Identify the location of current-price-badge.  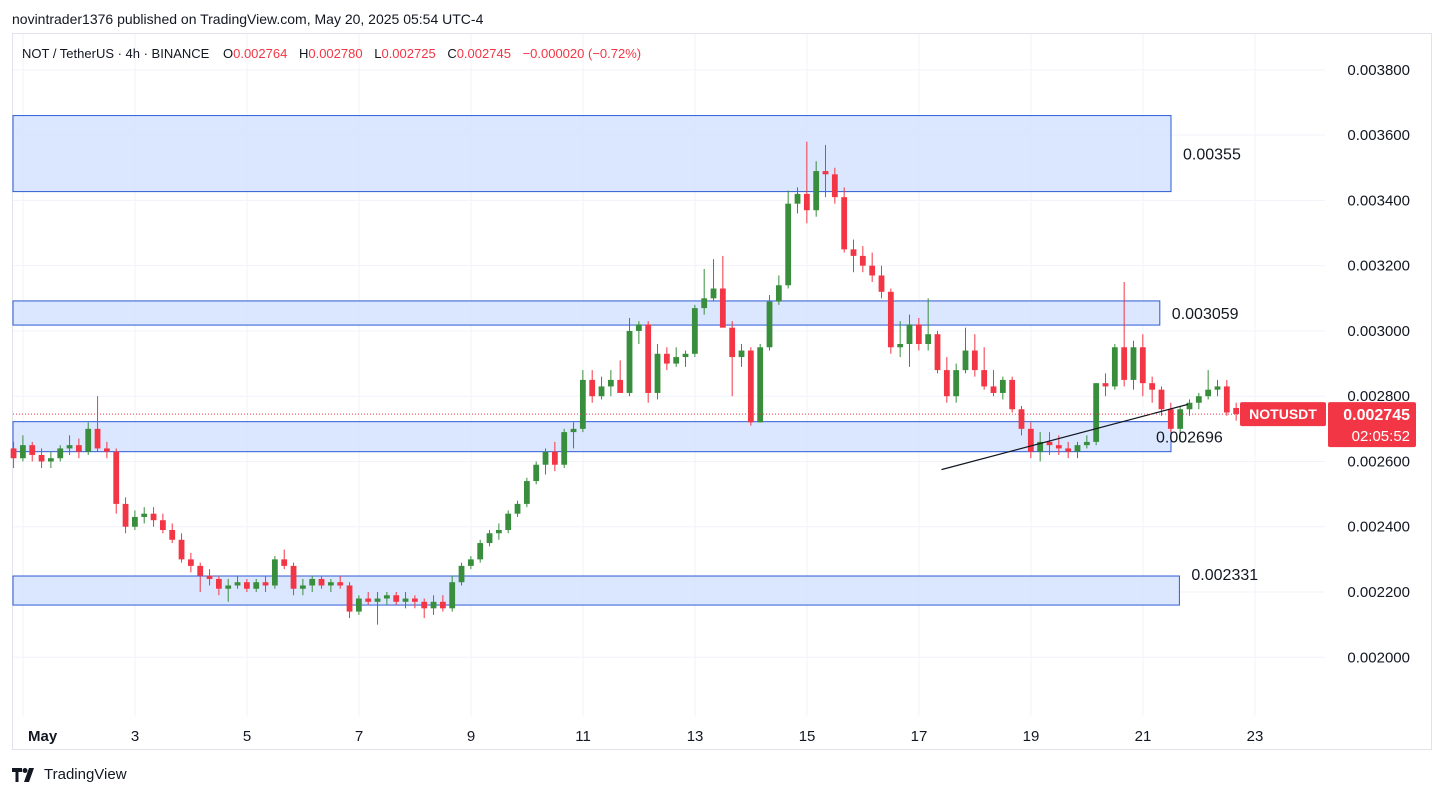
(1372, 425).